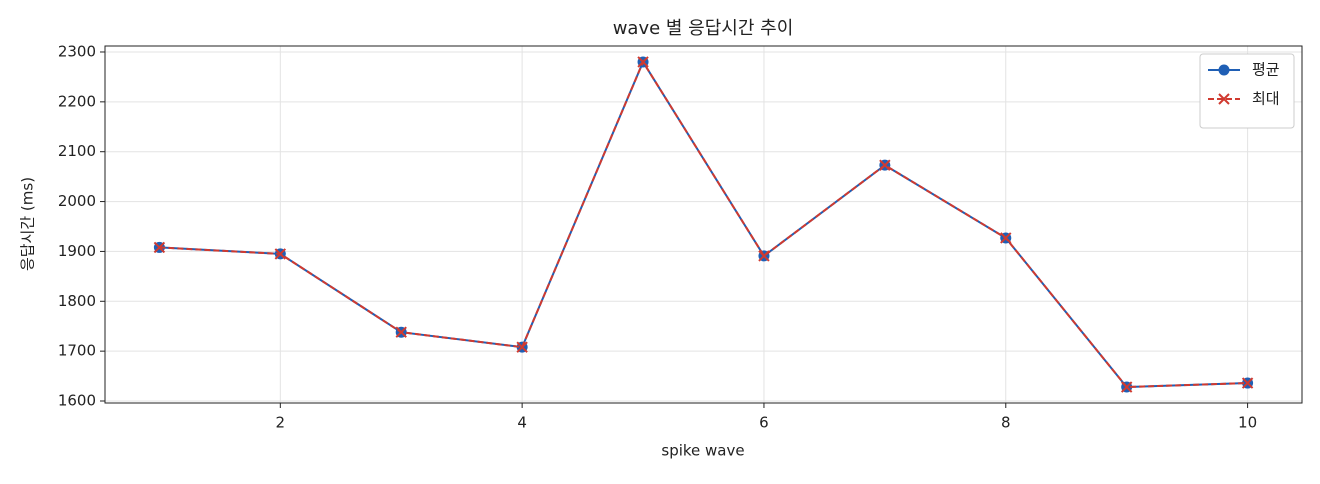 The height and width of the screenshot is (484, 1320). What do you see at coordinates (77, 251) in the screenshot?
I see `y-tick-label: 1900` at bounding box center [77, 251].